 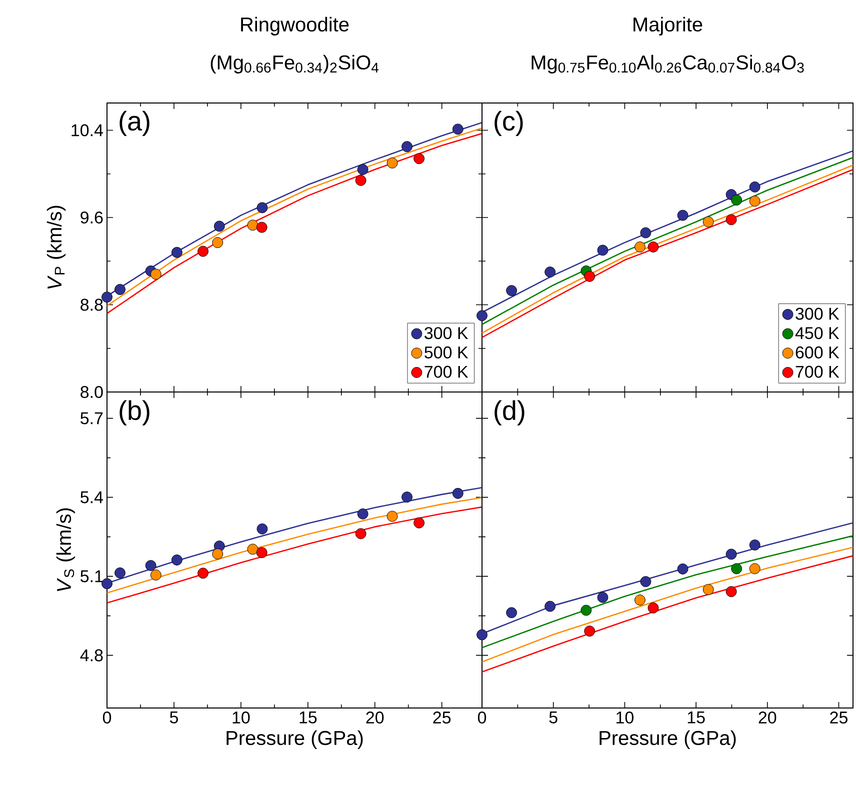 I want to click on annotation: (c), so click(x=508, y=123).